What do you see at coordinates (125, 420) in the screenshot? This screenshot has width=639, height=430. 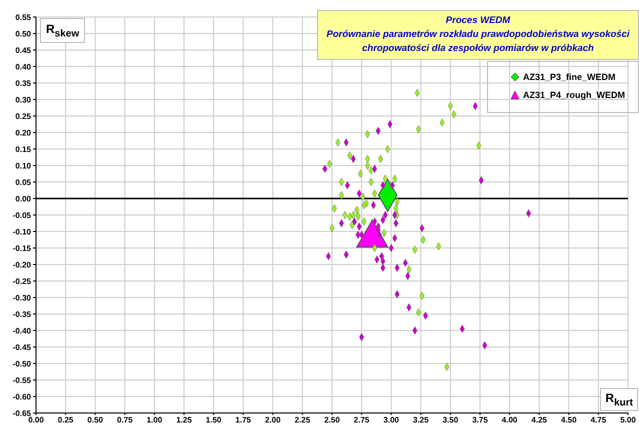 I see `x-tick-label: 0.75` at bounding box center [125, 420].